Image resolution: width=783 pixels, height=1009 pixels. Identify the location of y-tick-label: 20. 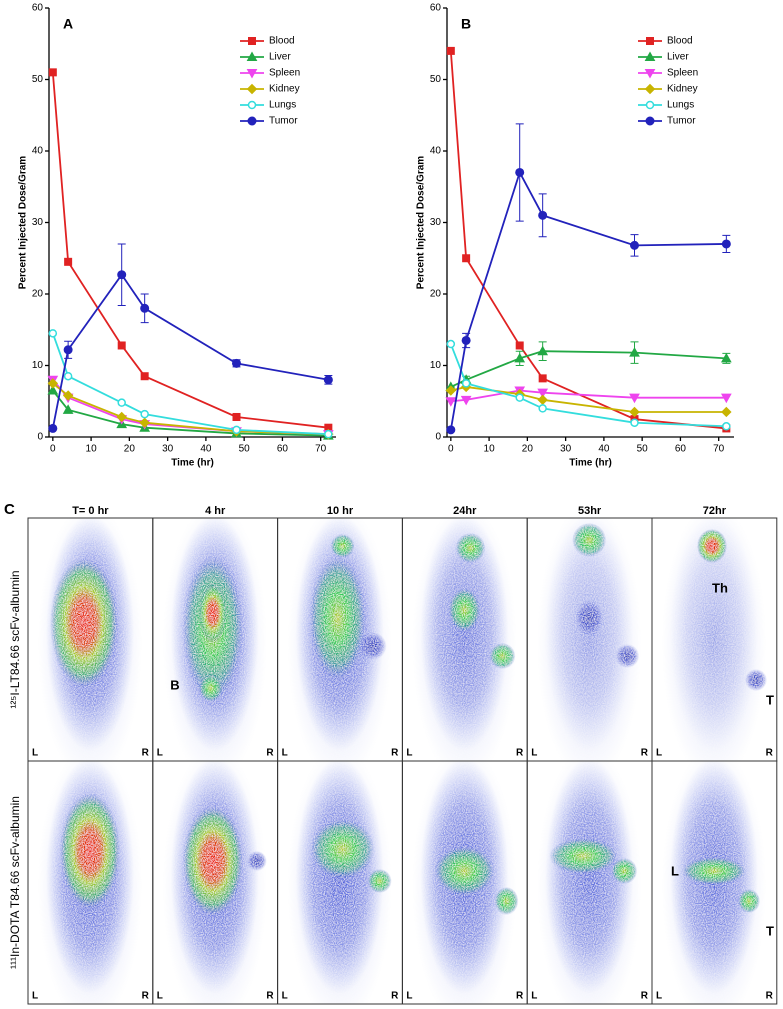
(38, 294).